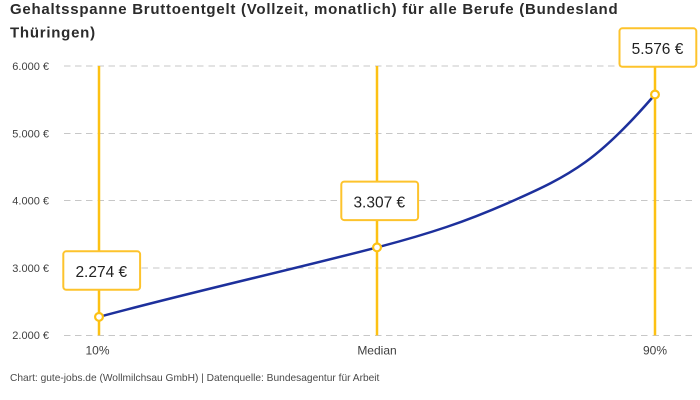 This screenshot has height=400, width=700. I want to click on svg-text: 5.000 €, so click(30, 134).